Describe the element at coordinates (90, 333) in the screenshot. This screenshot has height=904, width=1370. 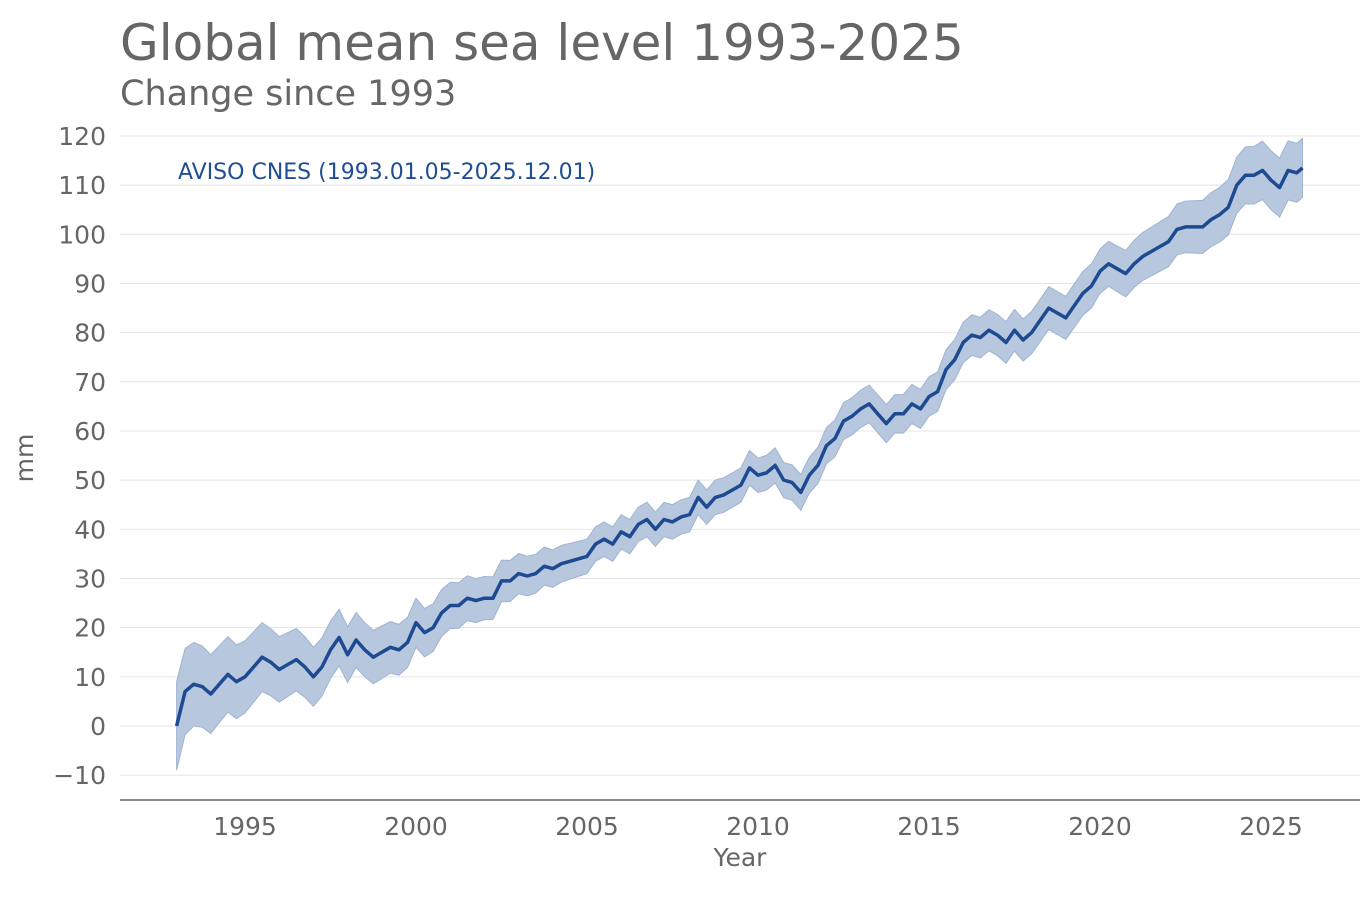
I see `y-tick-label: 80` at that location.